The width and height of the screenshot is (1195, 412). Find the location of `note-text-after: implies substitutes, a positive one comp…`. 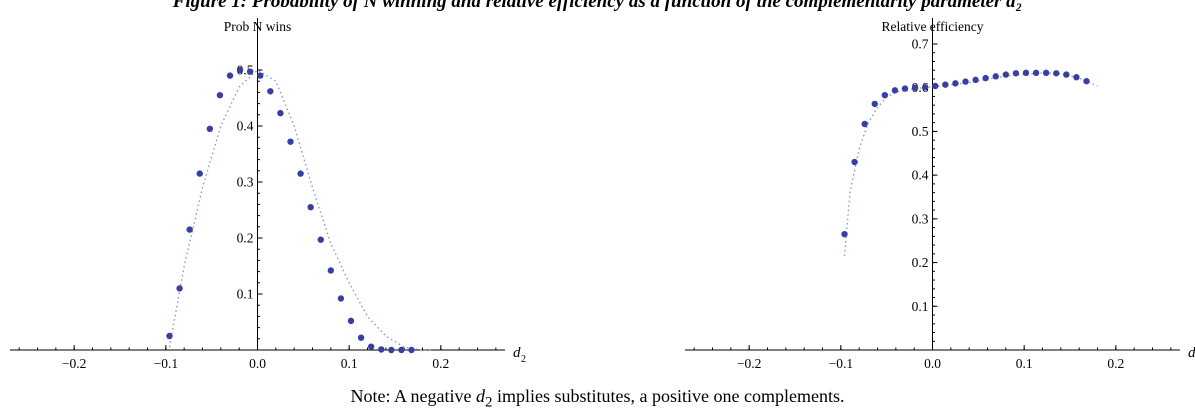

note-text-after: implies substitutes, a positive one comp… is located at coordinates (668, 396).